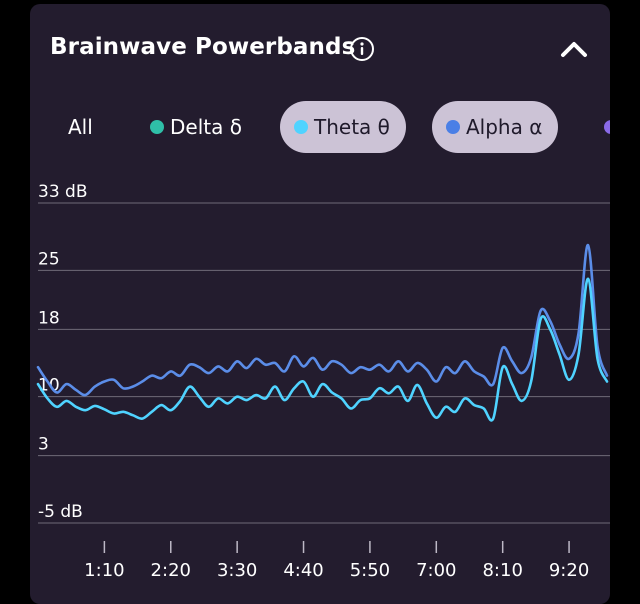 This screenshot has width=640, height=604. What do you see at coordinates (104, 570) in the screenshot?
I see `x-tick-label: 1:10` at bounding box center [104, 570].